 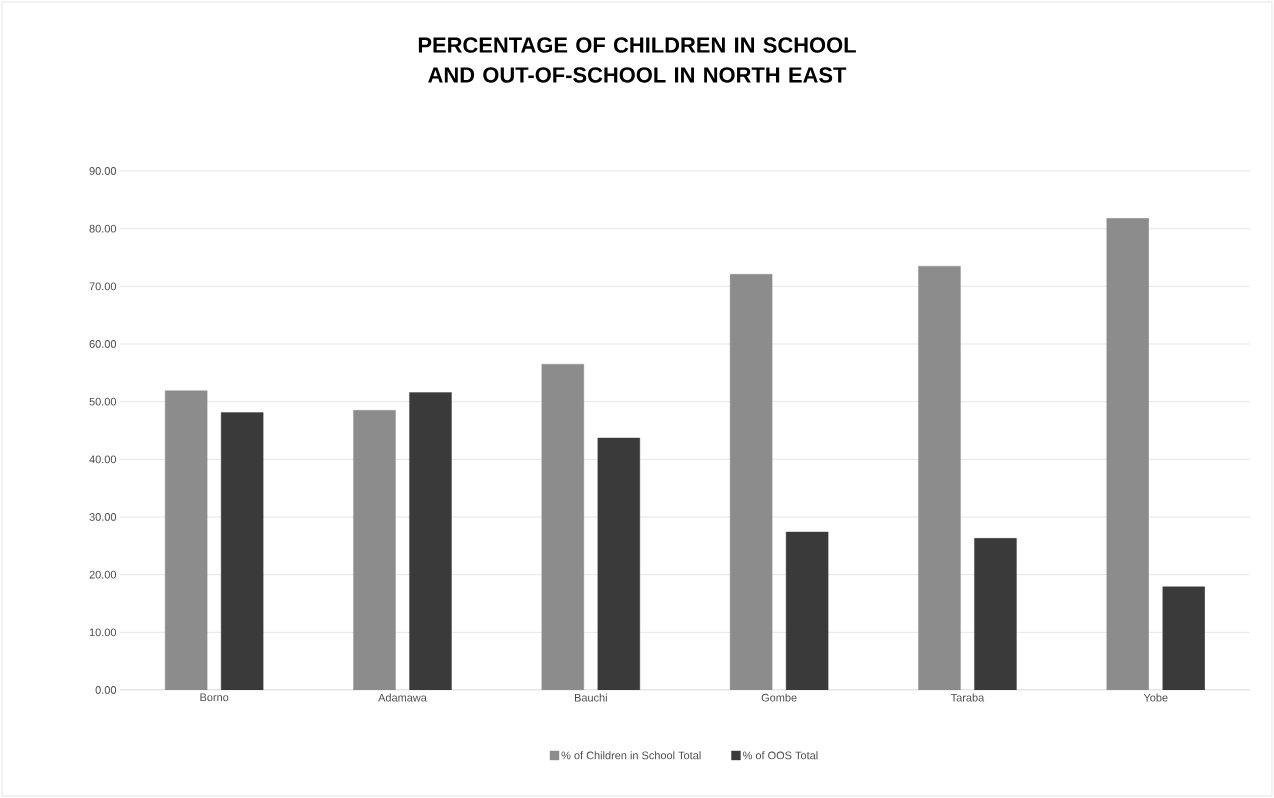 I want to click on y-tick-label: 20.00, so click(x=103, y=574).